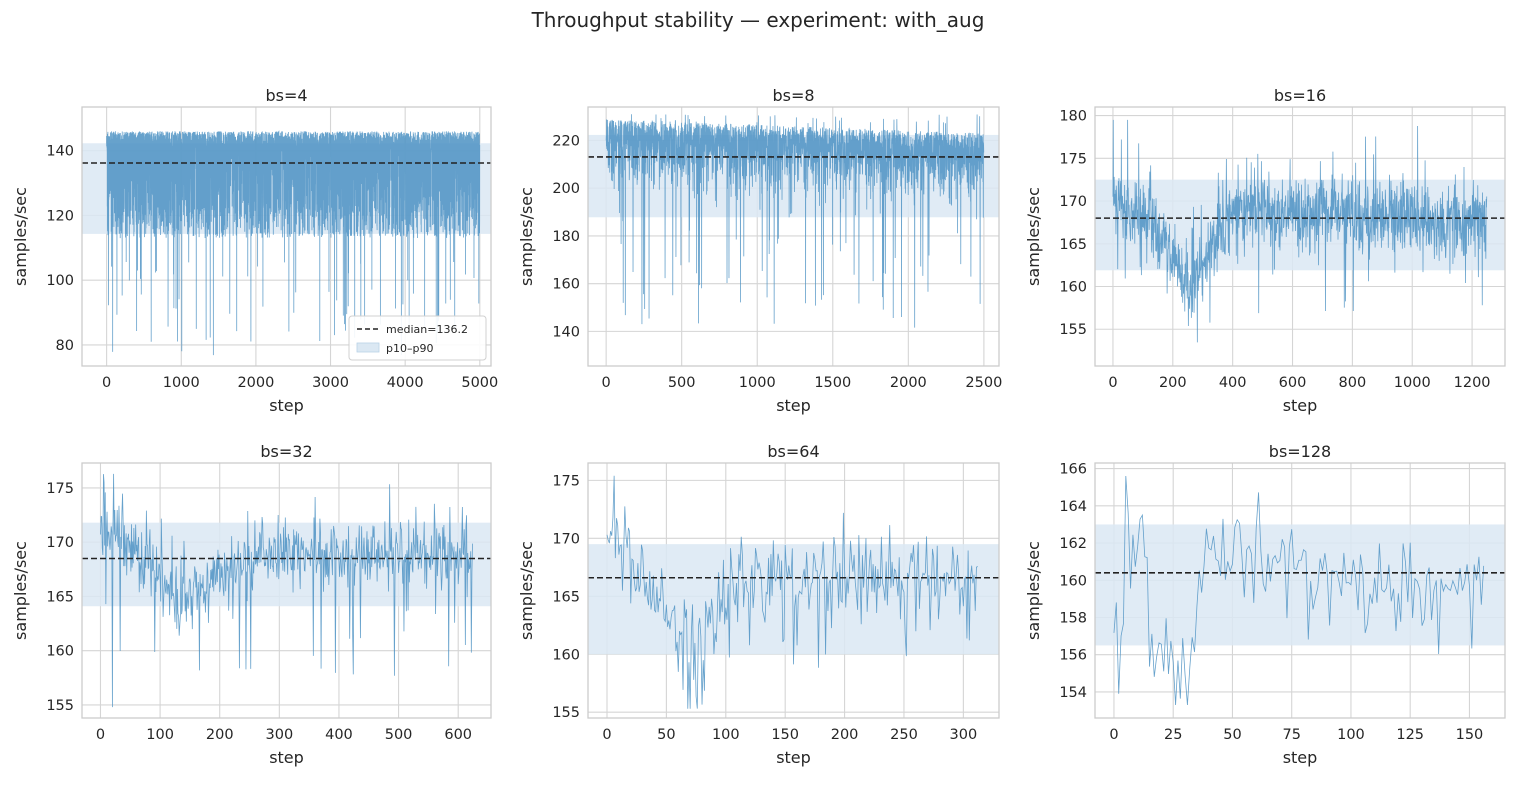 The width and height of the screenshot is (1516, 787). I want to click on p10-p90-band, so click(1300, 585).